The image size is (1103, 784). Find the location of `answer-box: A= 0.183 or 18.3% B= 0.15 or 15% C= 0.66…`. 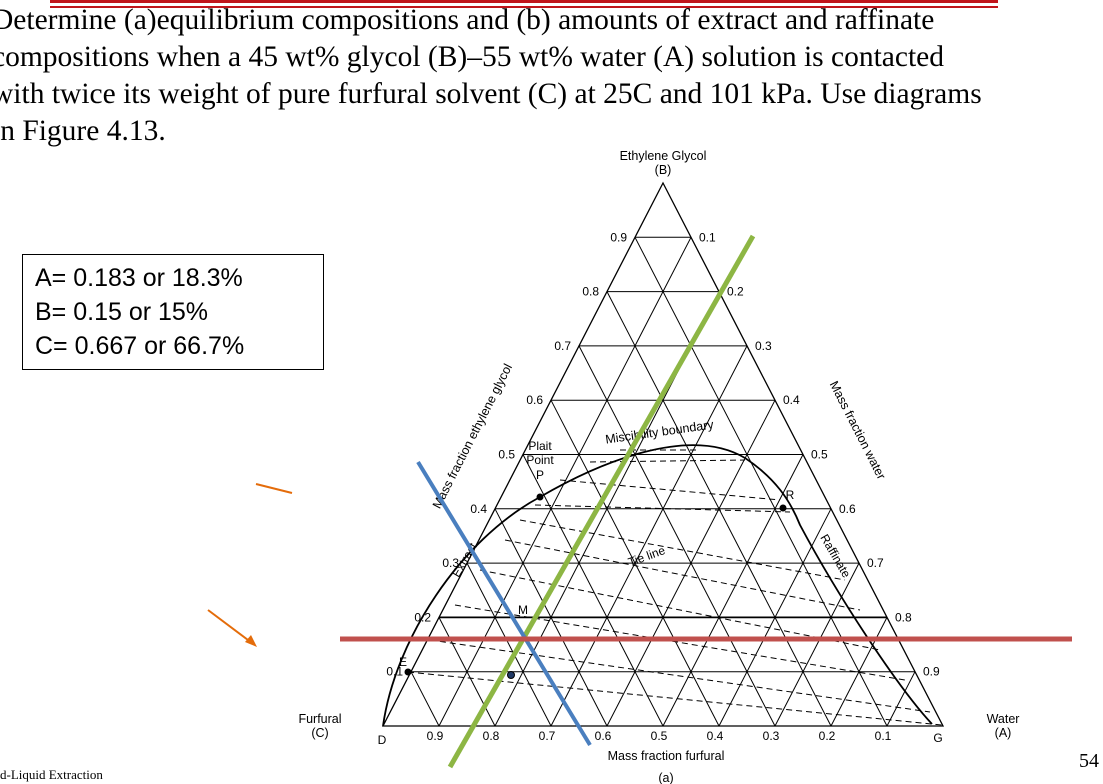

answer-box: A= 0.183 or 18.3% B= 0.15 or 15% C= 0.66… is located at coordinates (173, 312).